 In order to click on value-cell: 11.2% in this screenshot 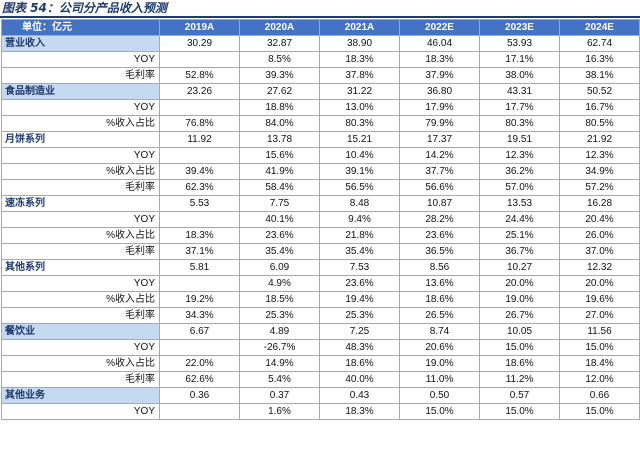, I will do `click(519, 379)`.